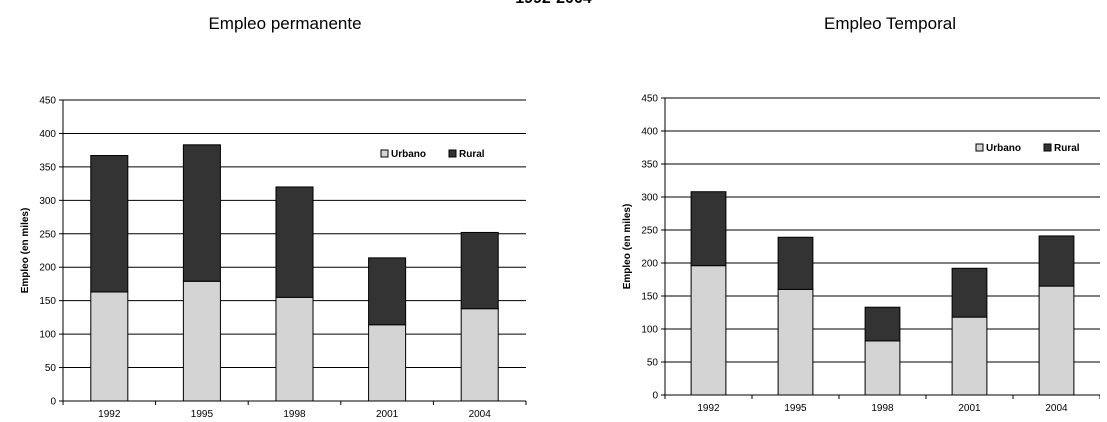 The width and height of the screenshot is (1107, 422). Describe the element at coordinates (285, 23) in the screenshot. I see `chart-title-permanente: Empleo permanente` at that location.